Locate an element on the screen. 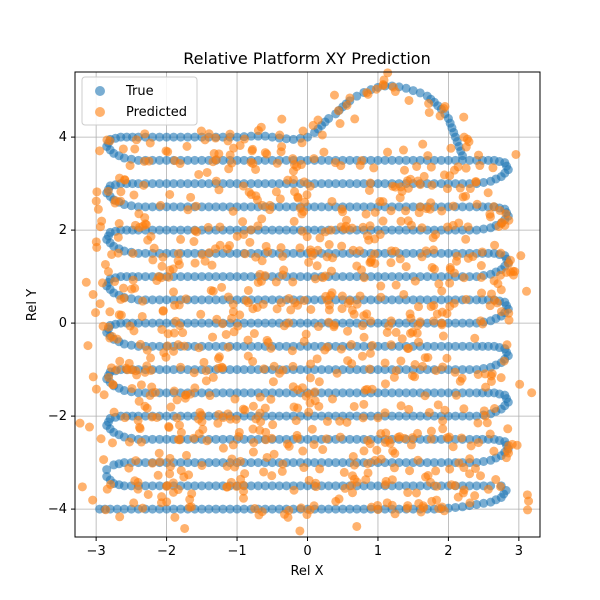  x-axis-label: Rel X is located at coordinates (306, 571).